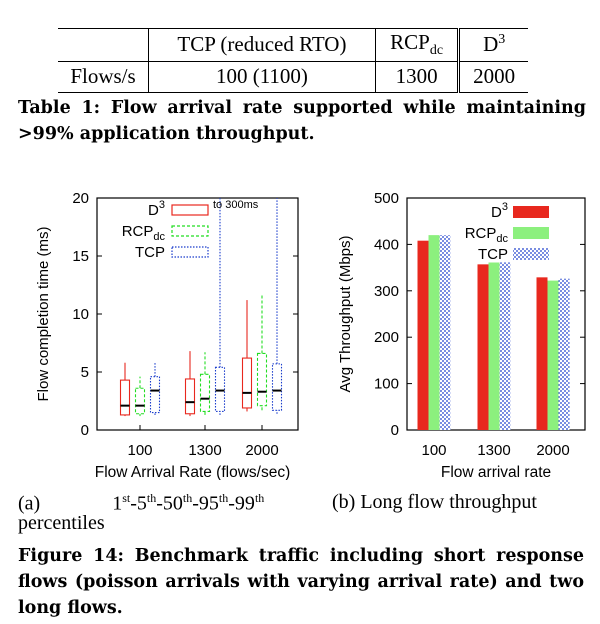 The height and width of the screenshot is (624, 600). Describe the element at coordinates (169, 503) in the screenshot. I see `subcaption-a-p3: -50` at that location.